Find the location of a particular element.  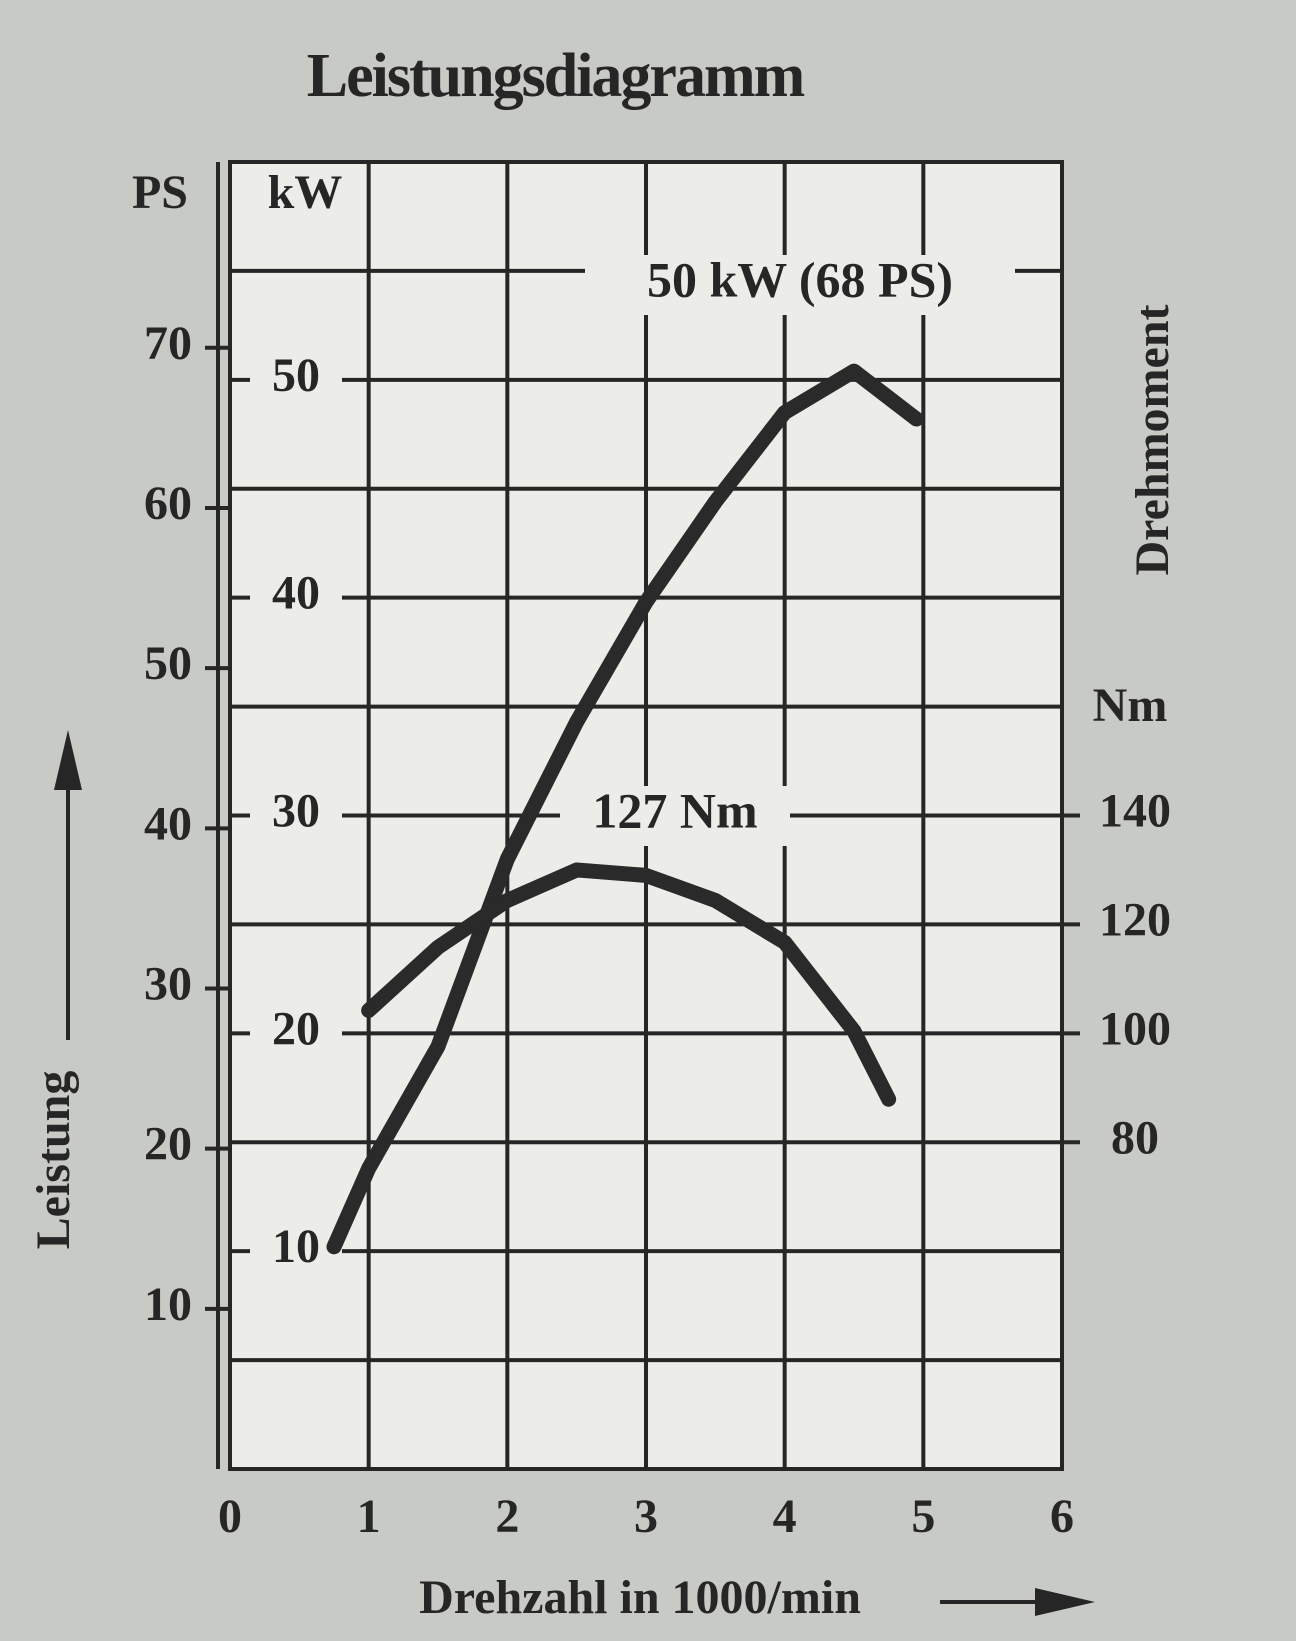

ps-tick-label: 30 is located at coordinates (168, 984).